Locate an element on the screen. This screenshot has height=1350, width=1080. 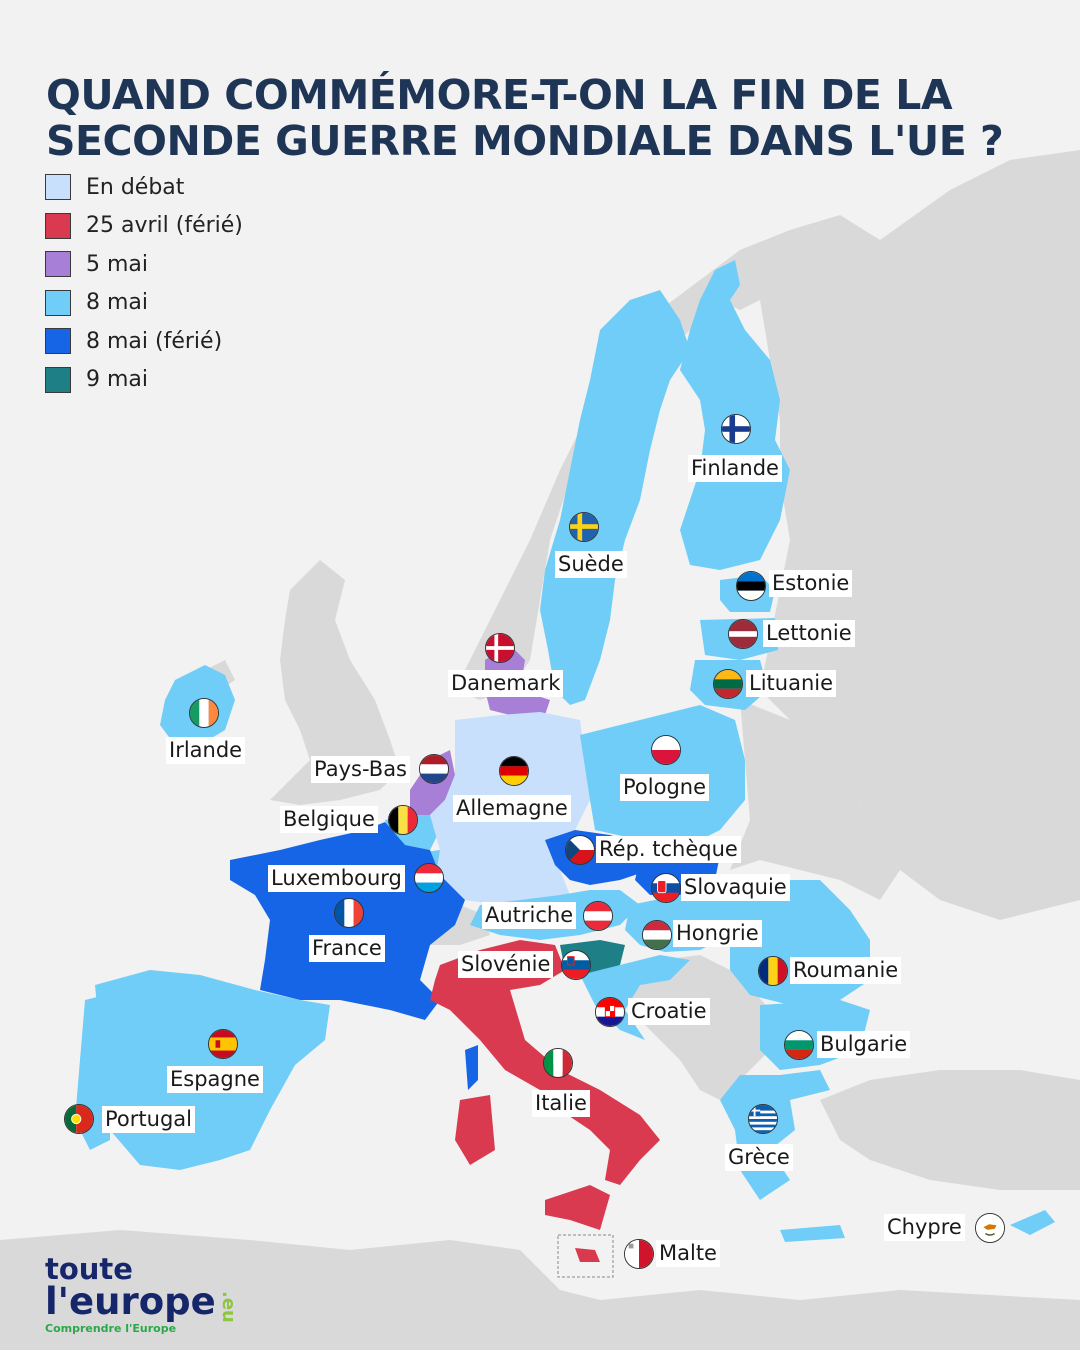
label-malte: Malte is located at coordinates (688, 1253).